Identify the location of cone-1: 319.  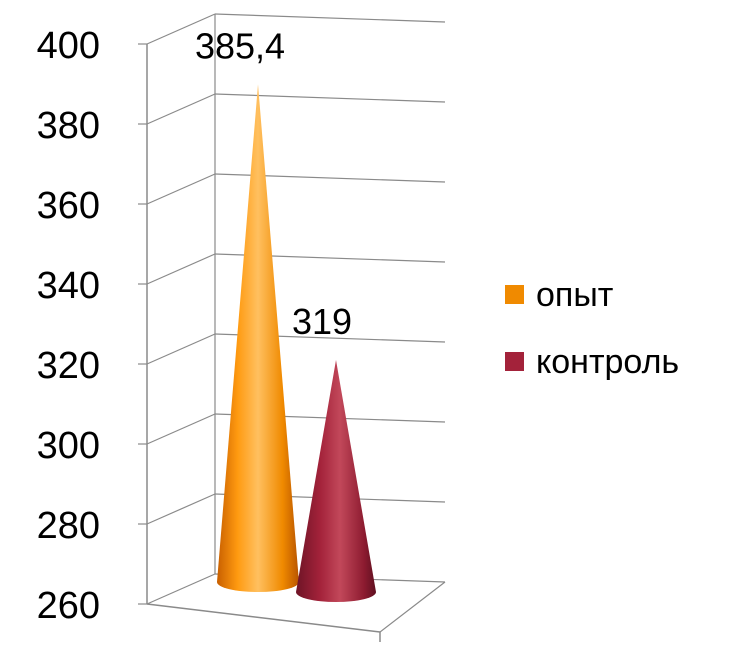
(334, 451).